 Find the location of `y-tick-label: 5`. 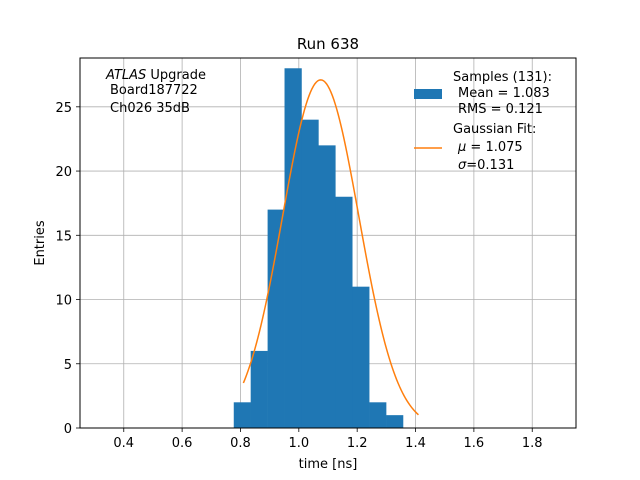

y-tick-label: 5 is located at coordinates (68, 365).